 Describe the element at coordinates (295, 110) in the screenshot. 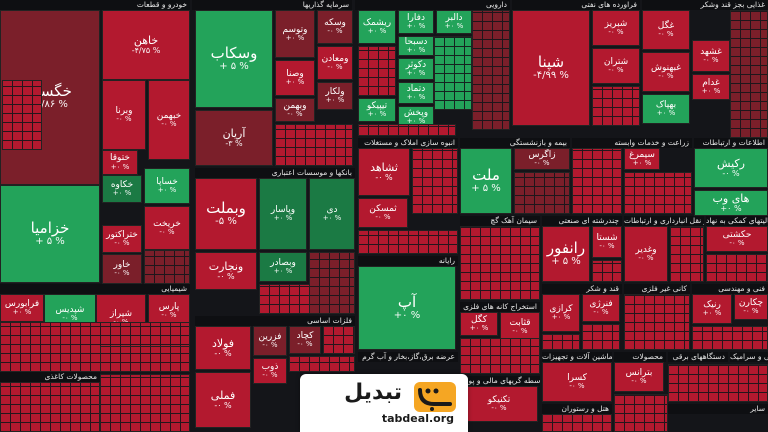

I see `stock-tile: وبهمن -۰ %` at that location.